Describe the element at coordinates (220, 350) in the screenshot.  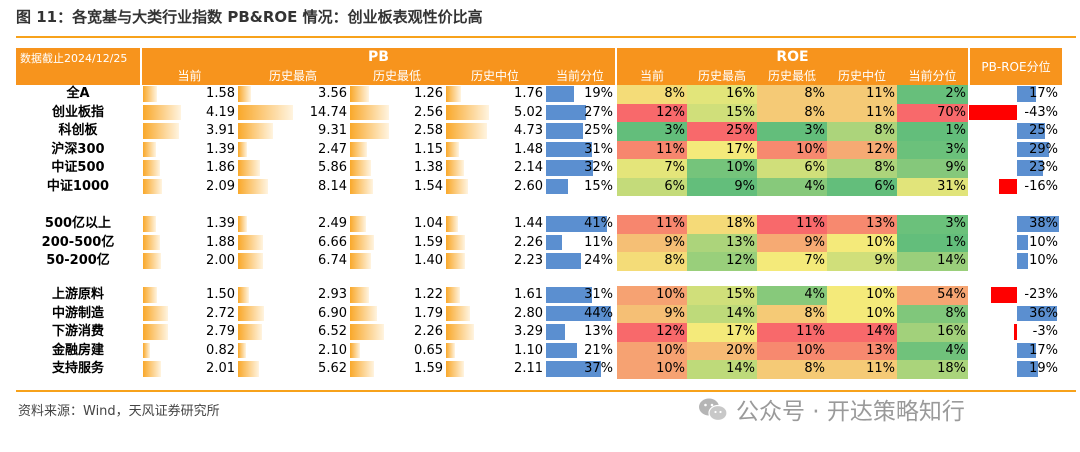
I see `pb-value: 0.82` at that location.